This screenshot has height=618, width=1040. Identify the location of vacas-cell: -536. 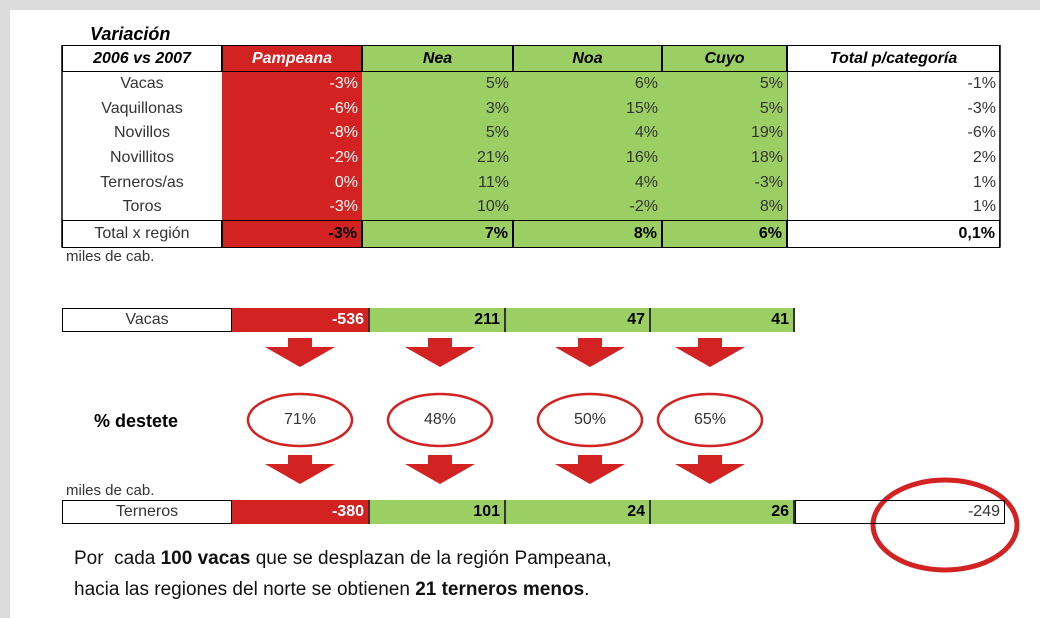
(301, 320).